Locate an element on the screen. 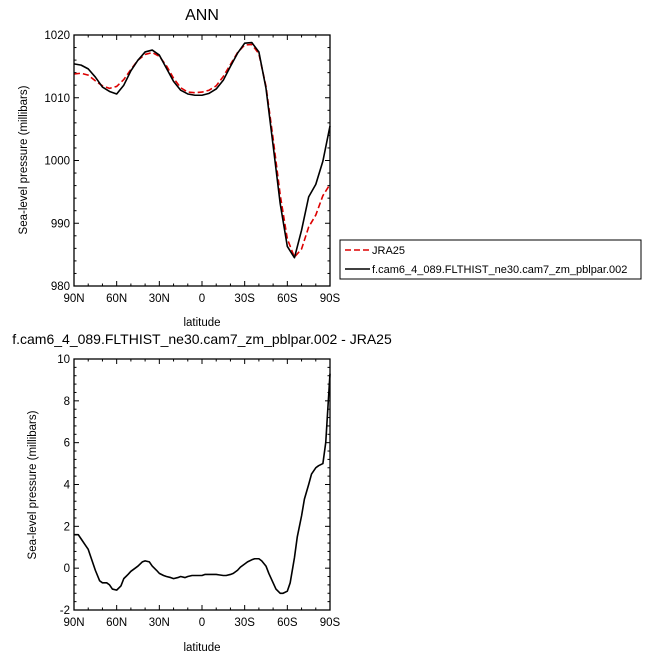  legend-box is located at coordinates (490, 259).